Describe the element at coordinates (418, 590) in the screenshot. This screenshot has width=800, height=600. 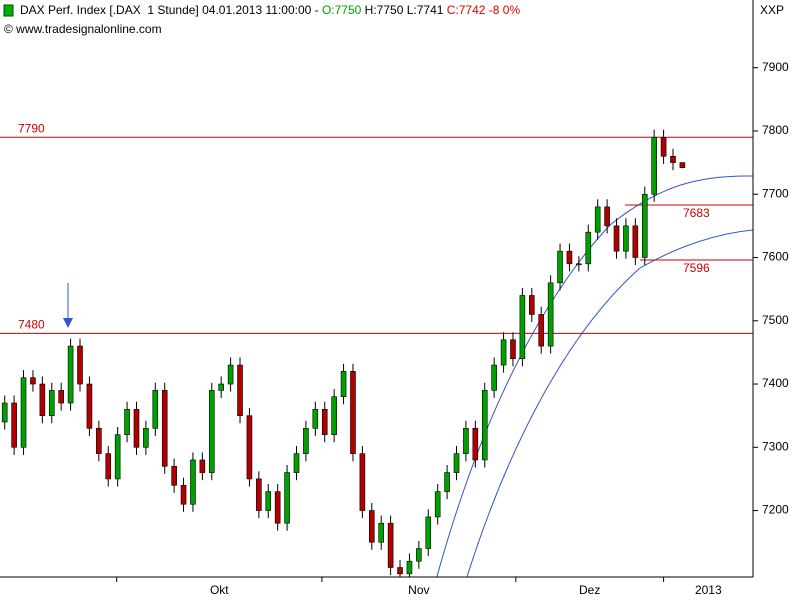
I see `x-tick-label: Nov` at that location.